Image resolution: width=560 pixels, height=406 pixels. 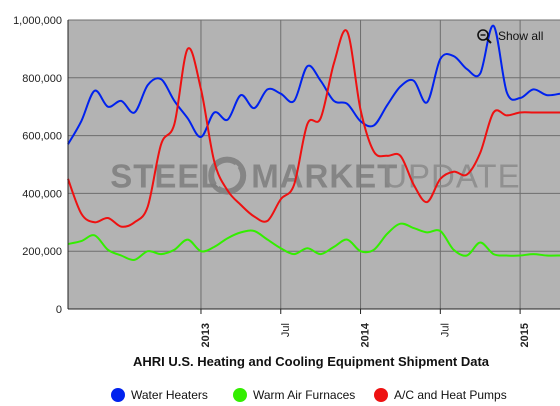 I want to click on y-tick-label: 400,000, so click(x=42, y=194).